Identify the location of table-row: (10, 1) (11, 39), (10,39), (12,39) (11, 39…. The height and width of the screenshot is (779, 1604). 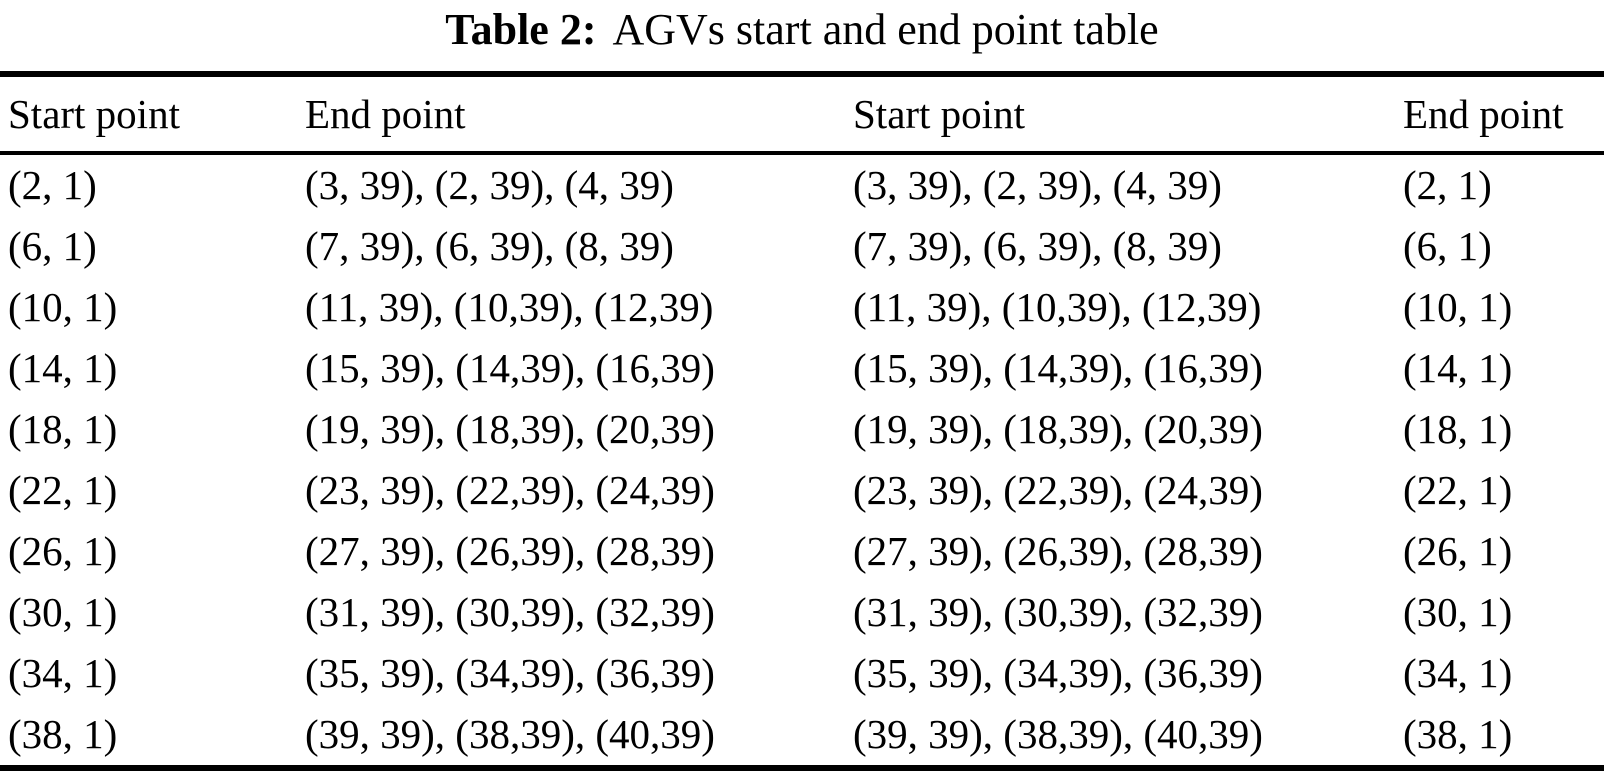
(802, 307).